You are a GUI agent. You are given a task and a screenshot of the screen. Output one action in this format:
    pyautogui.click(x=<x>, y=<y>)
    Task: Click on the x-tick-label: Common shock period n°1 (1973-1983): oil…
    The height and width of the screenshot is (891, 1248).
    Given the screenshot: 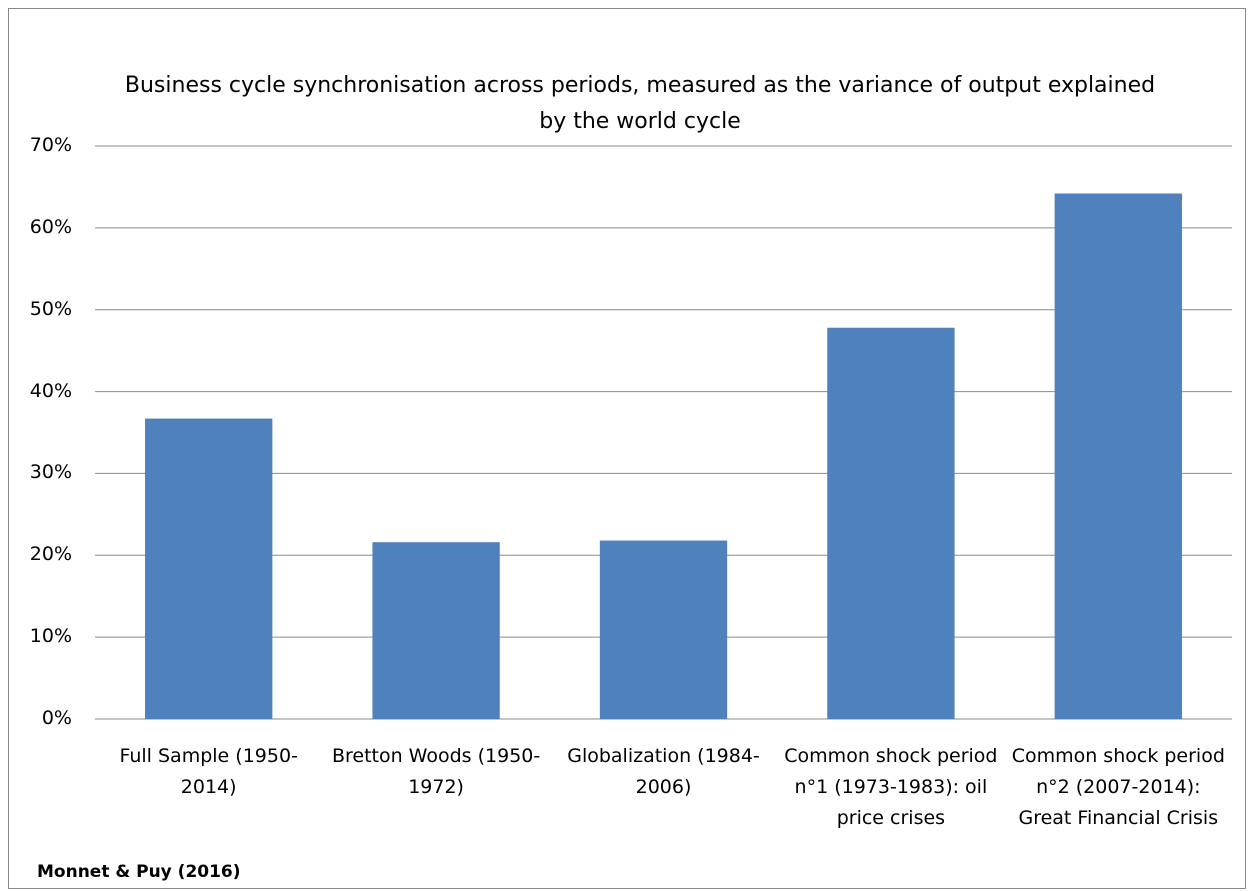 What is the action you would take?
    pyautogui.click(x=891, y=787)
    